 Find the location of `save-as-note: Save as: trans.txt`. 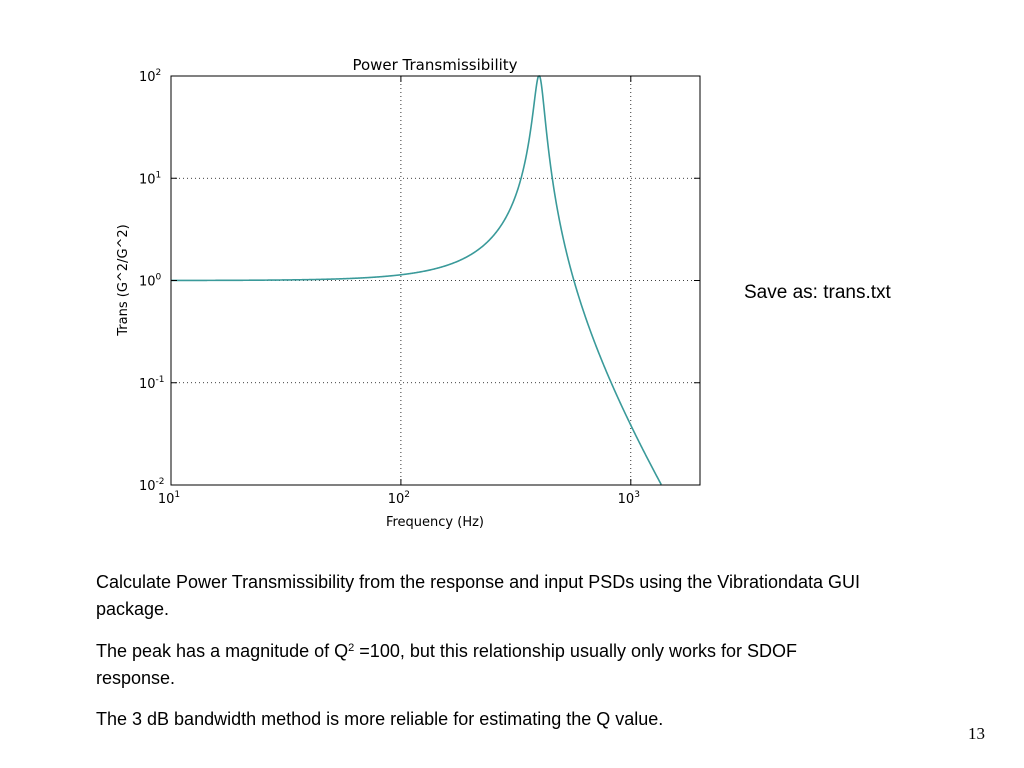

save-as-note: Save as: trans.txt is located at coordinates (817, 292).